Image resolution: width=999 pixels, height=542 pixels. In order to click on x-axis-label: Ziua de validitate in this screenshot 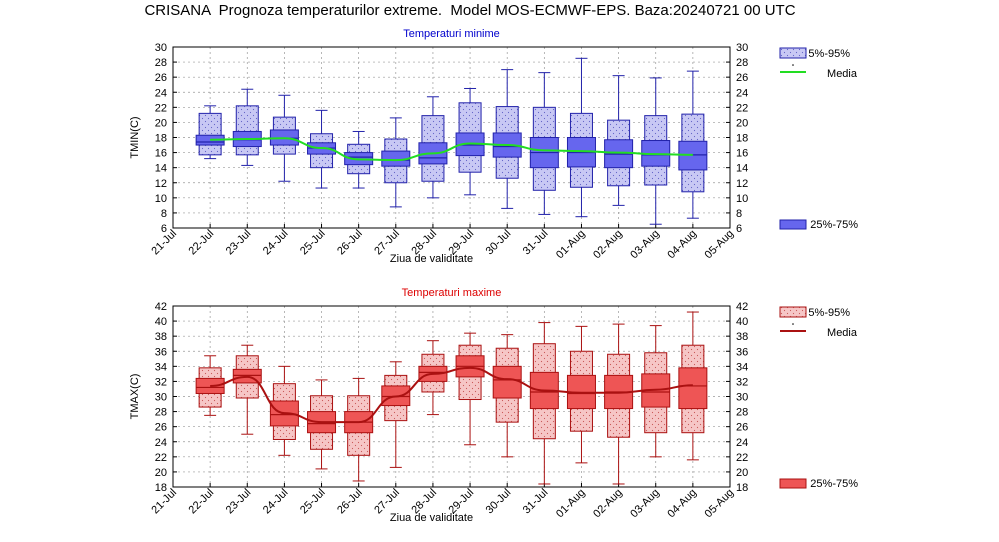, I will do `click(431, 259)`.